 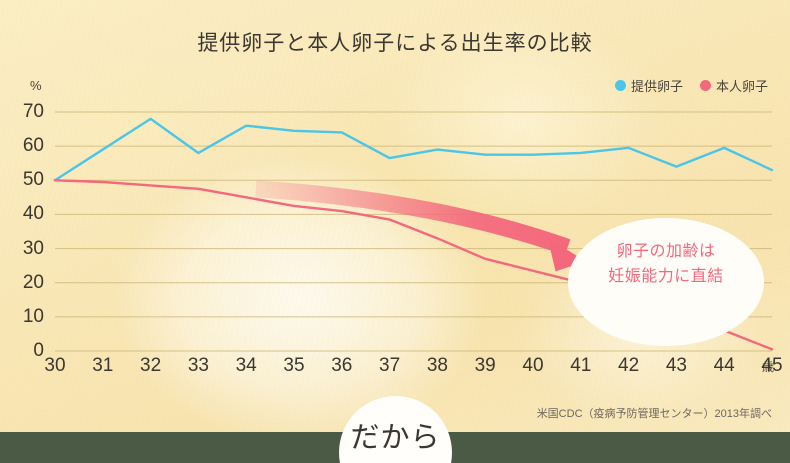 What do you see at coordinates (413, 218) in the screenshot?
I see `trend-arrow-icon` at bounding box center [413, 218].